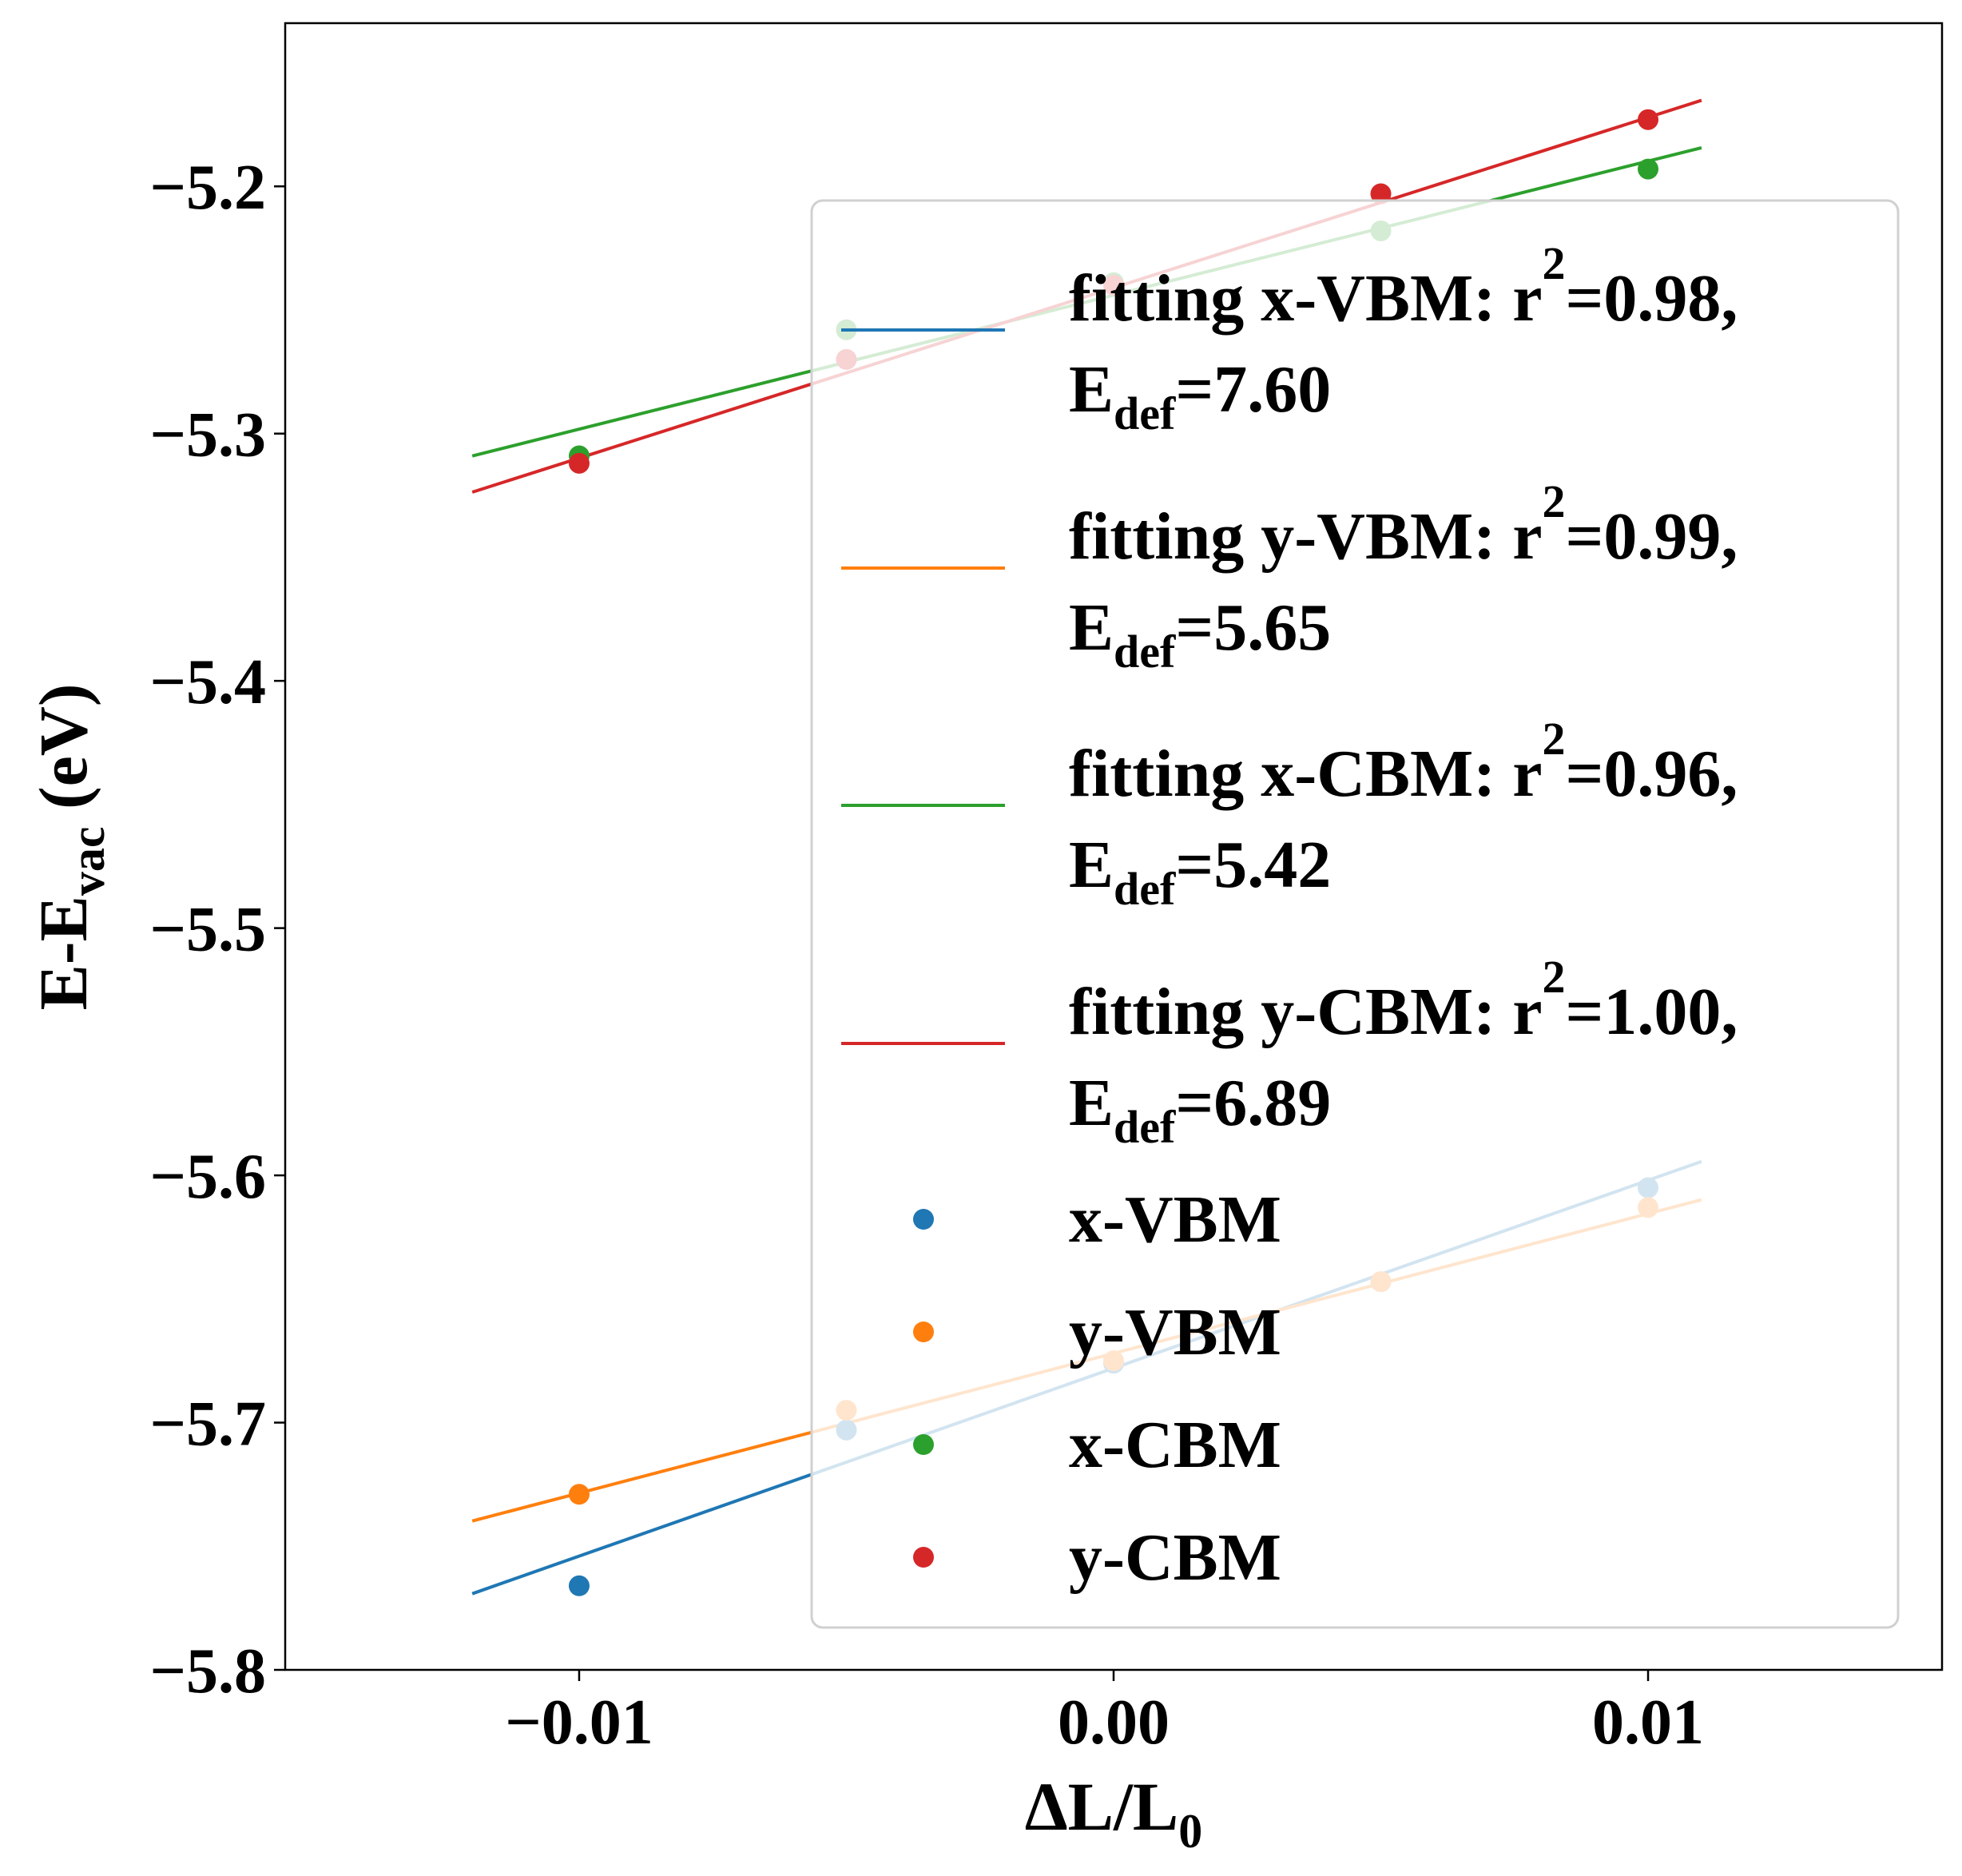 This screenshot has width=1962, height=1876. I want to click on x-axis: −0.01 0.00 0.01, so click(1104, 1714).